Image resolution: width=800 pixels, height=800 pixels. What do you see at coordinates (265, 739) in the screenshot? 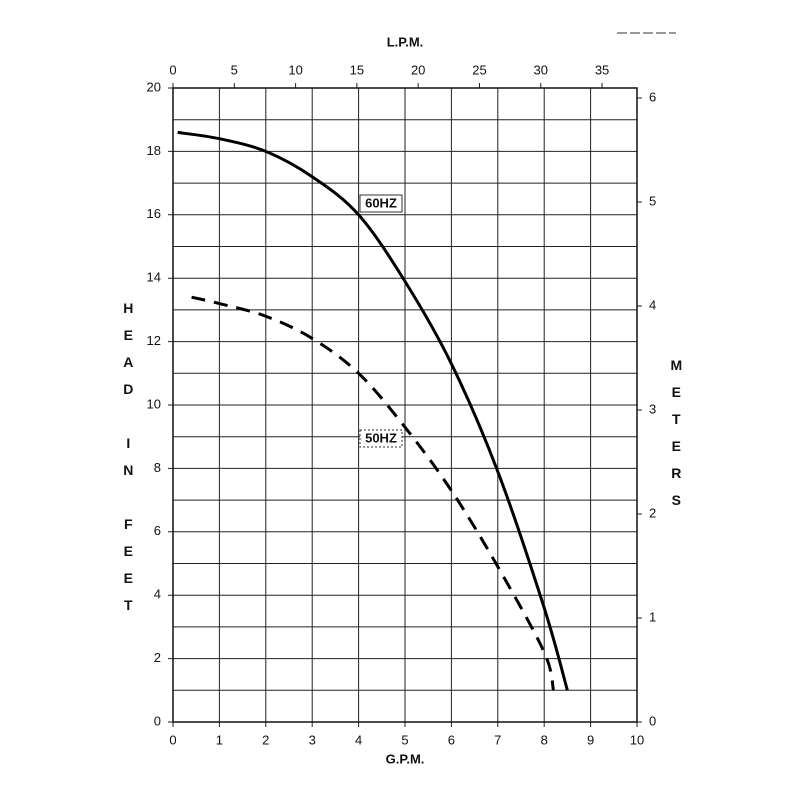
I see `x-tick-label: 2` at bounding box center [265, 739].